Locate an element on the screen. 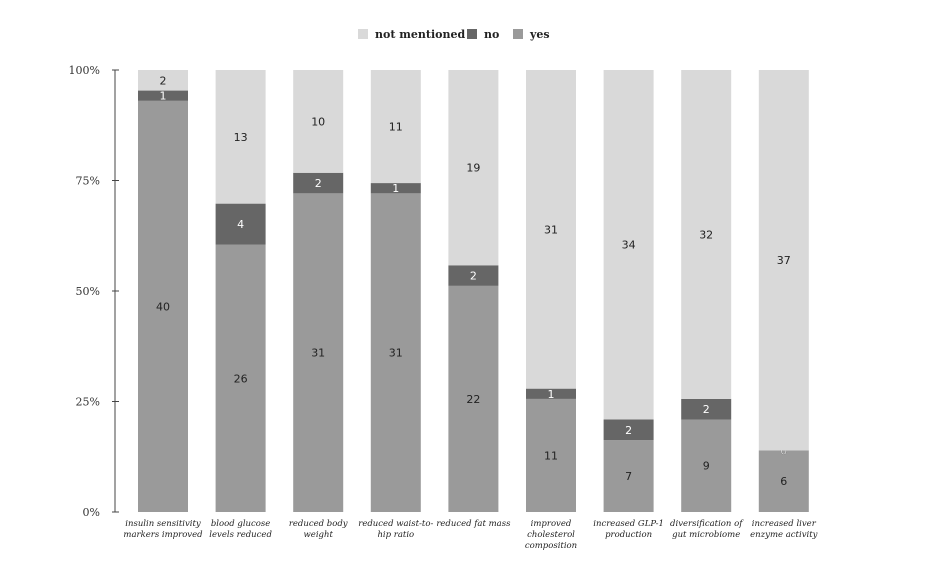 This screenshot has height=564, width=935. category-label: insulin sensitivity markers improved is located at coordinates (163, 529).